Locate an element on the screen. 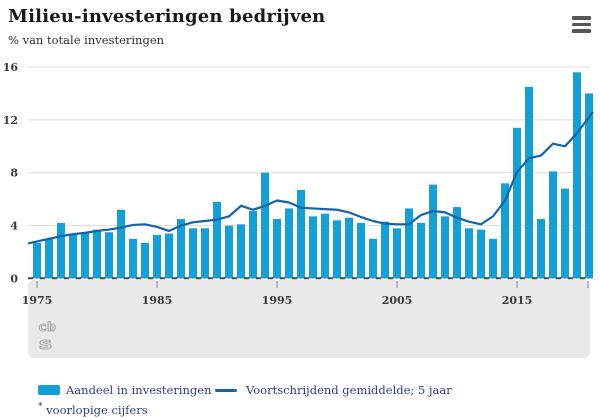  bar-2011 is located at coordinates (469, 253).